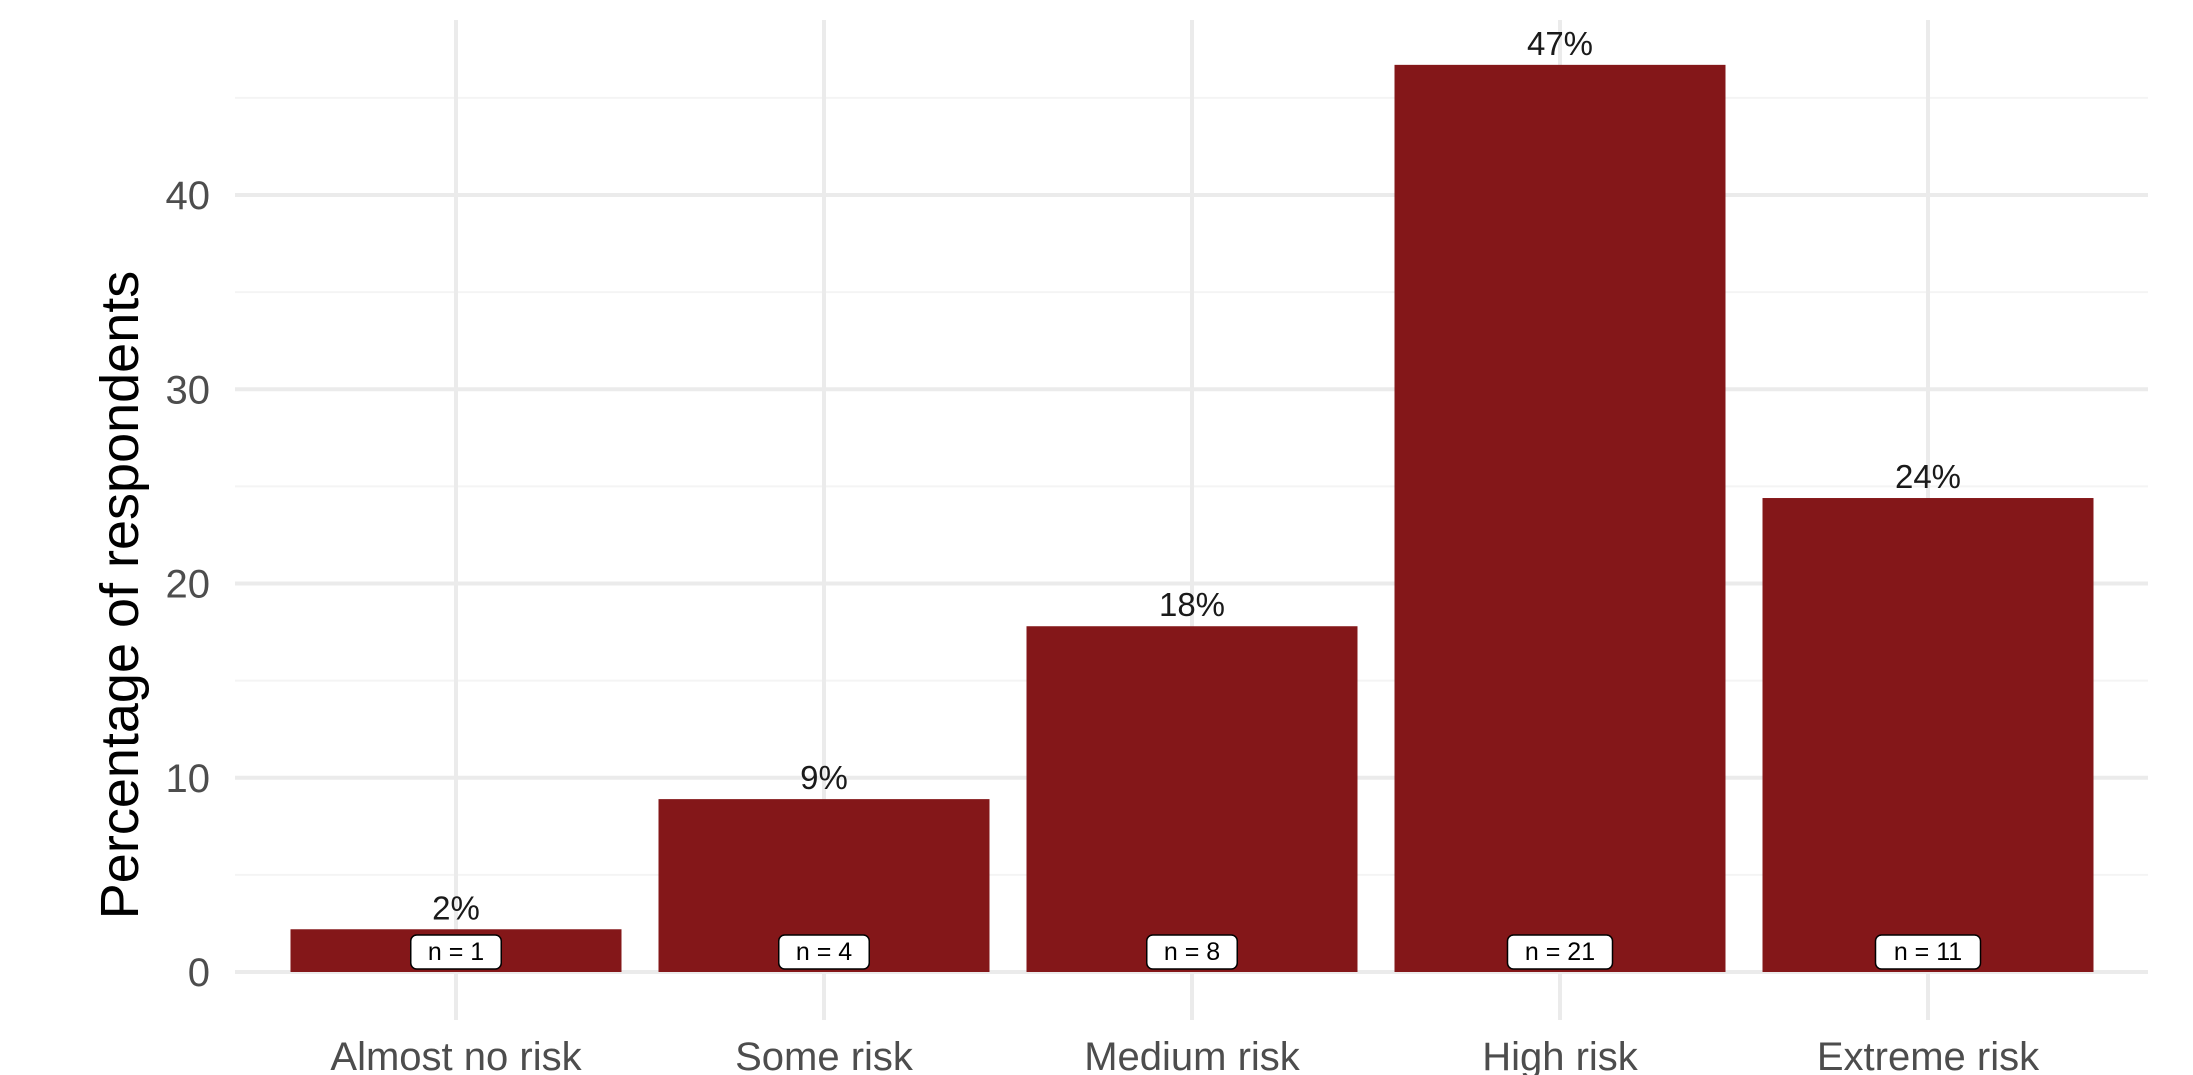 This screenshot has height=1075, width=2193. I want to click on bar-value-label: 9%, so click(824, 777).